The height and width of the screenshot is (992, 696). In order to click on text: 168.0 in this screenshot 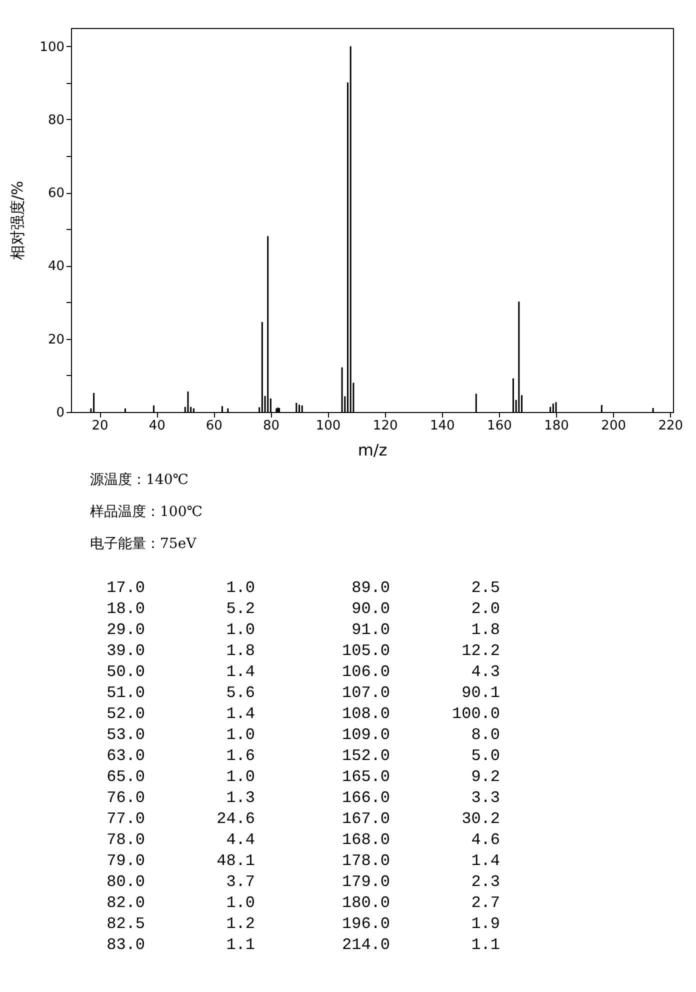, I will do `click(365, 840)`.